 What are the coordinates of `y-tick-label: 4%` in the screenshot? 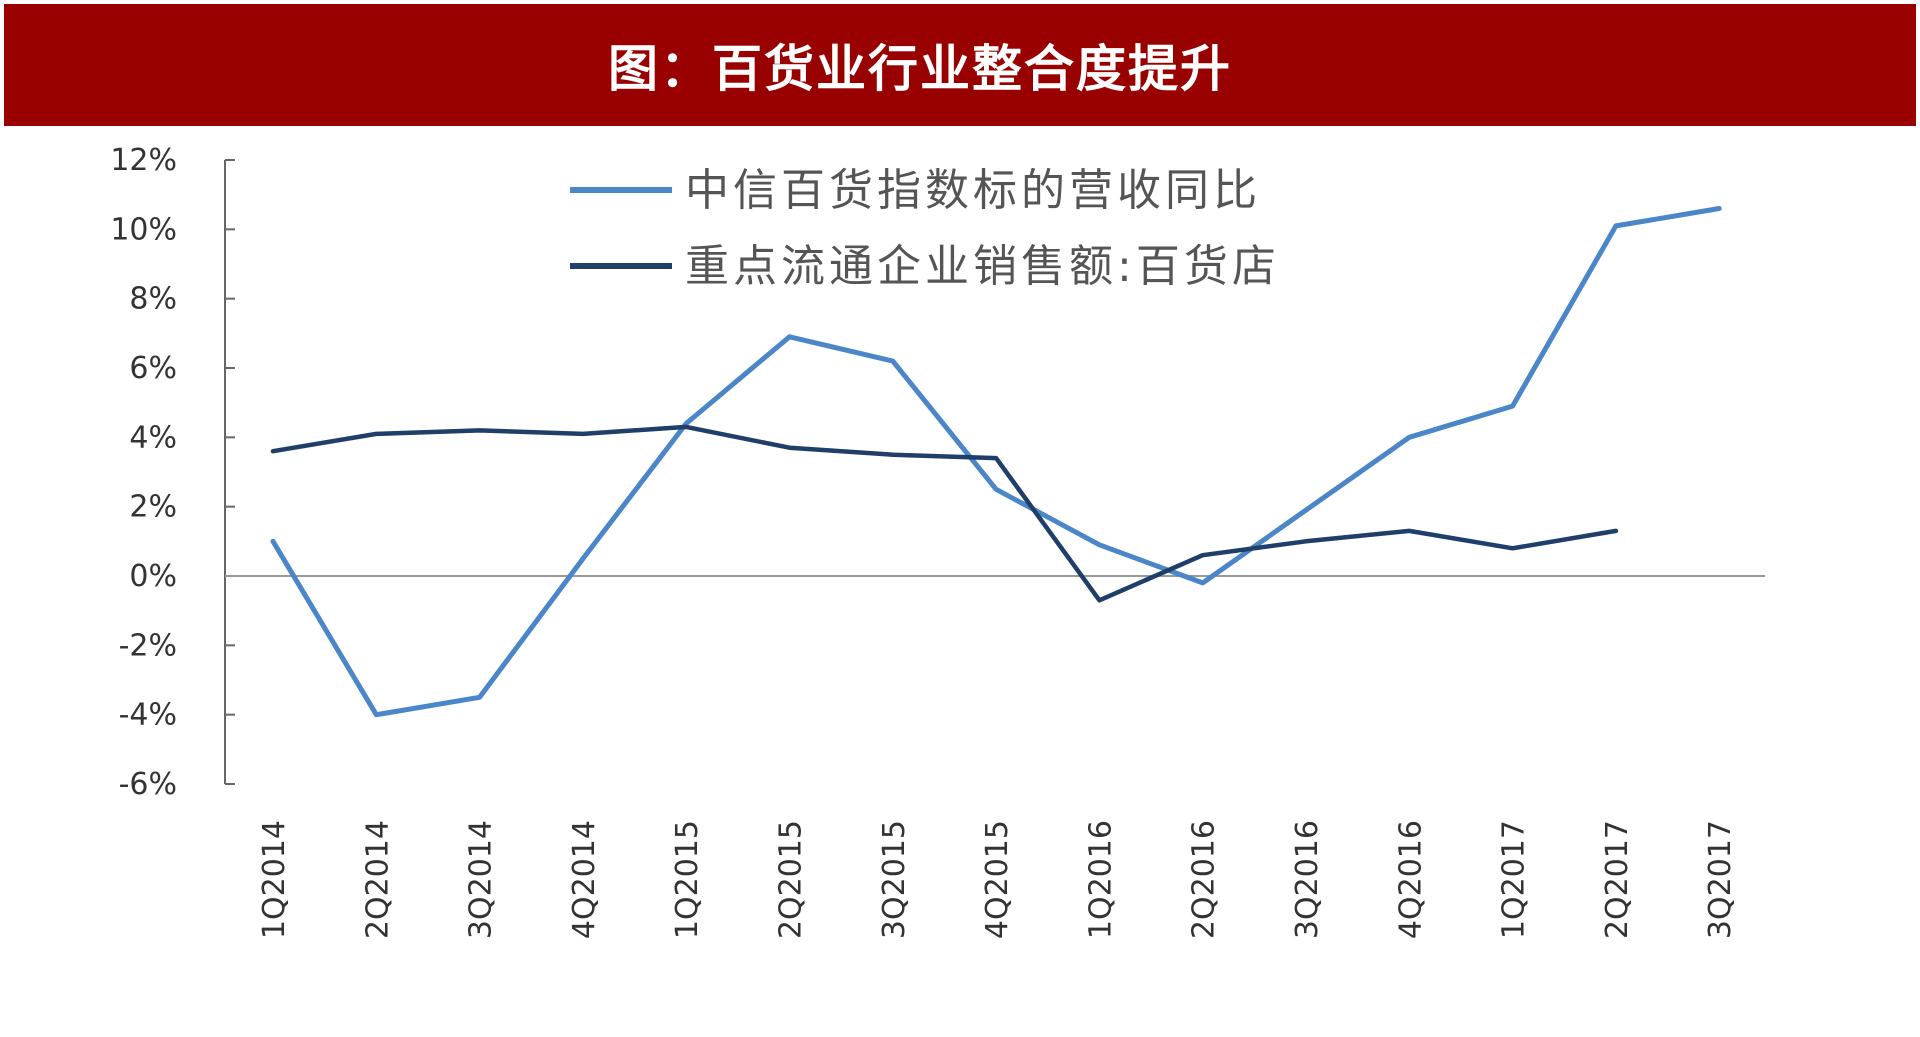 It's located at (153, 437).